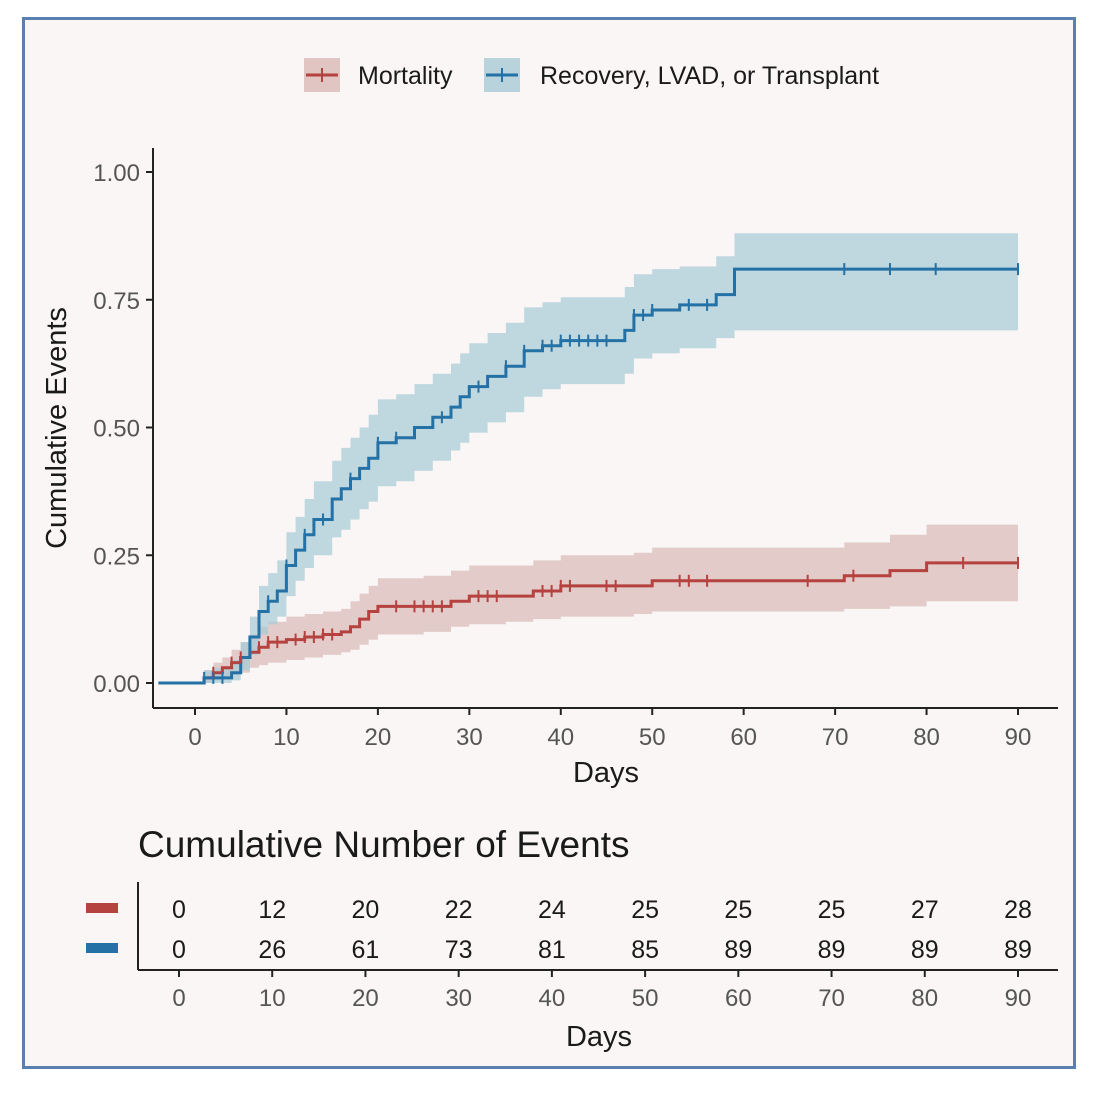 This screenshot has width=1104, height=1097. I want to click on legend-recovery-label: Recovery, LVAD, or Transplant, so click(709, 76).